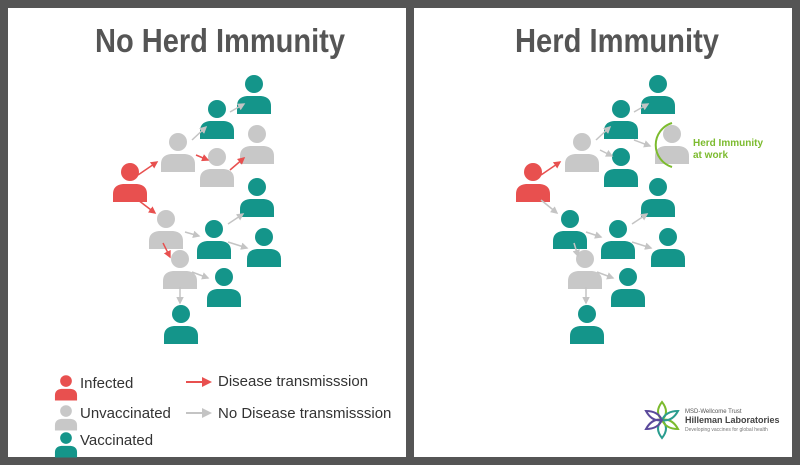  I want to click on logo-tagline: Developing vaccines for global health, so click(726, 430).